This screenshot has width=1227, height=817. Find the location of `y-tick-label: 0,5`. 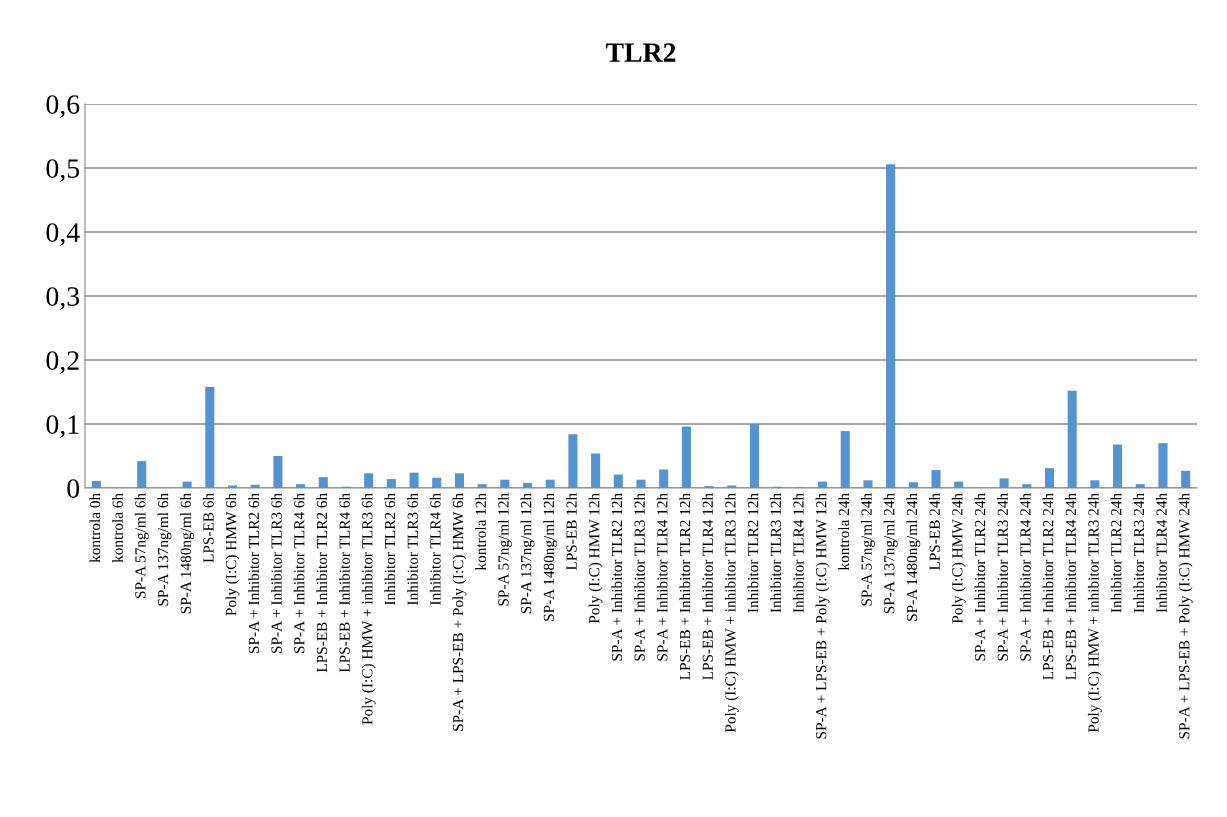

y-tick-label: 0,5 is located at coordinates (63, 170).